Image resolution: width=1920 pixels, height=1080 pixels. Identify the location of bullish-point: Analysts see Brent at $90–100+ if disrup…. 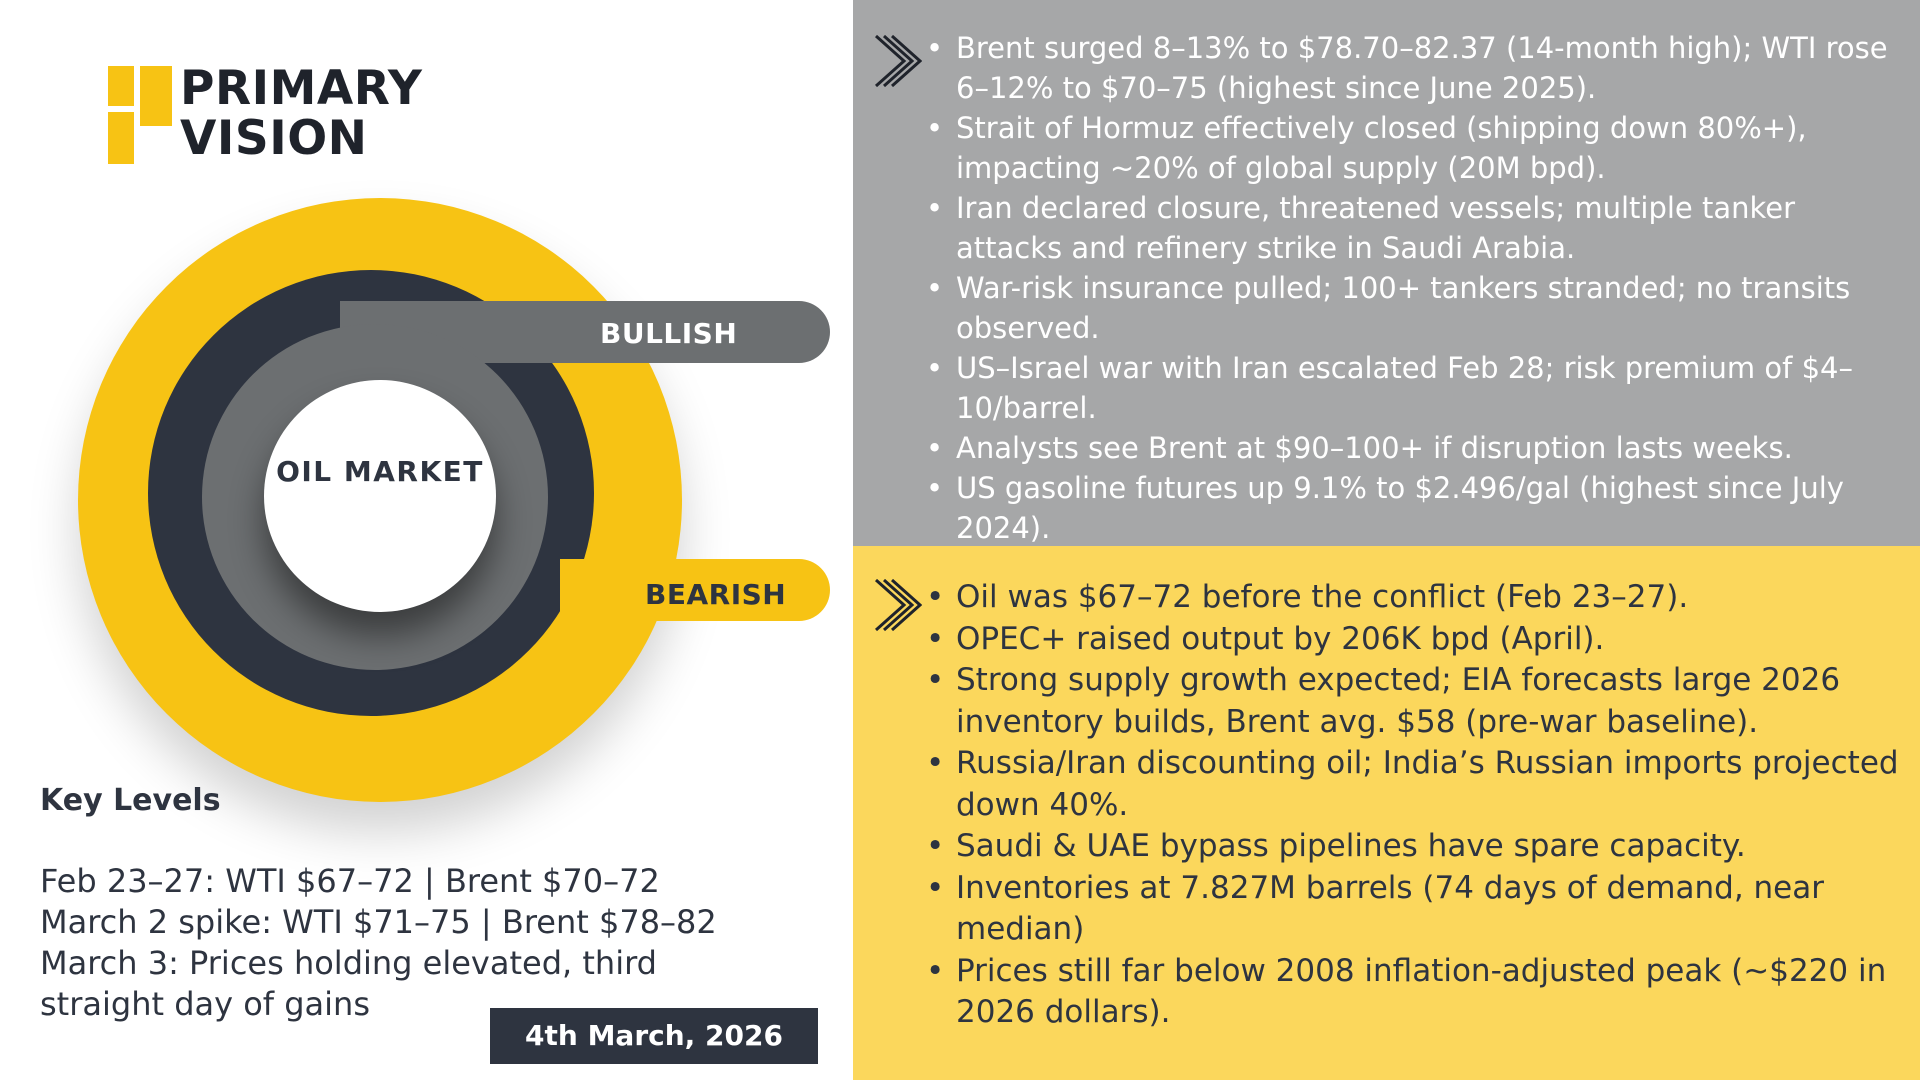
(1414, 448).